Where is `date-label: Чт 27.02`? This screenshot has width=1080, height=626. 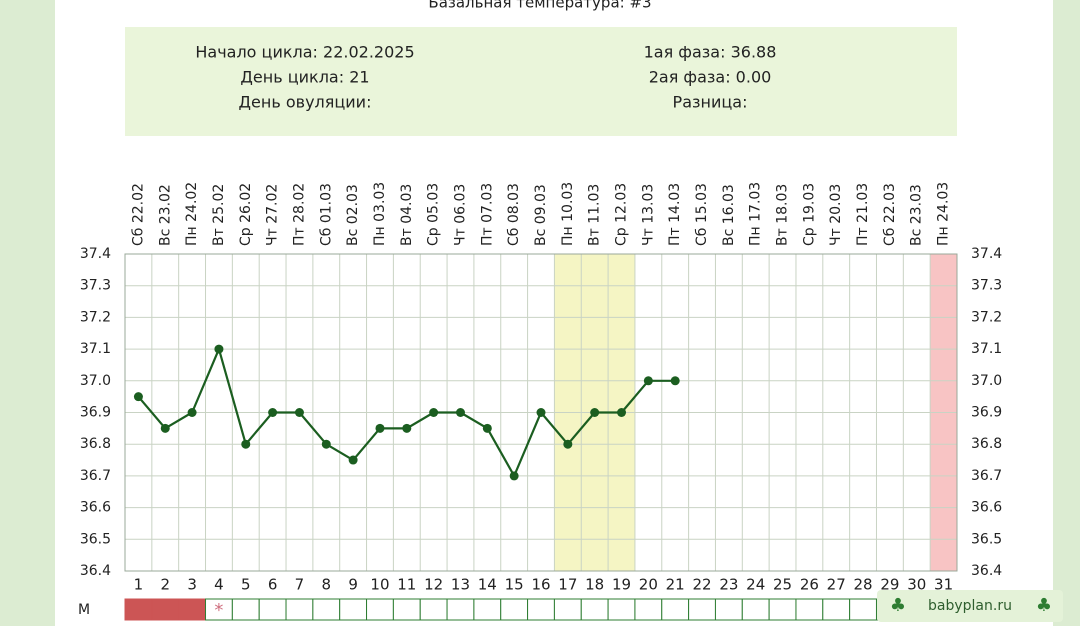 date-label: Чт 27.02 is located at coordinates (273, 215).